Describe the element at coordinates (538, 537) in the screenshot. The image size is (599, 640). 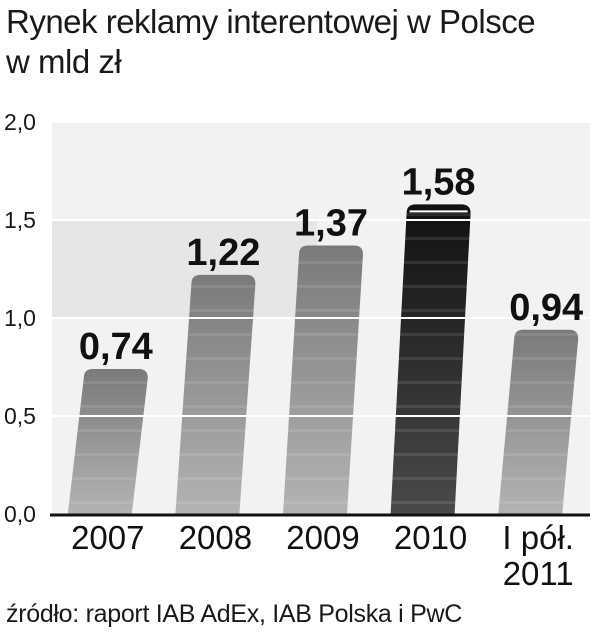
I see `x-tick-label: I pół.` at that location.